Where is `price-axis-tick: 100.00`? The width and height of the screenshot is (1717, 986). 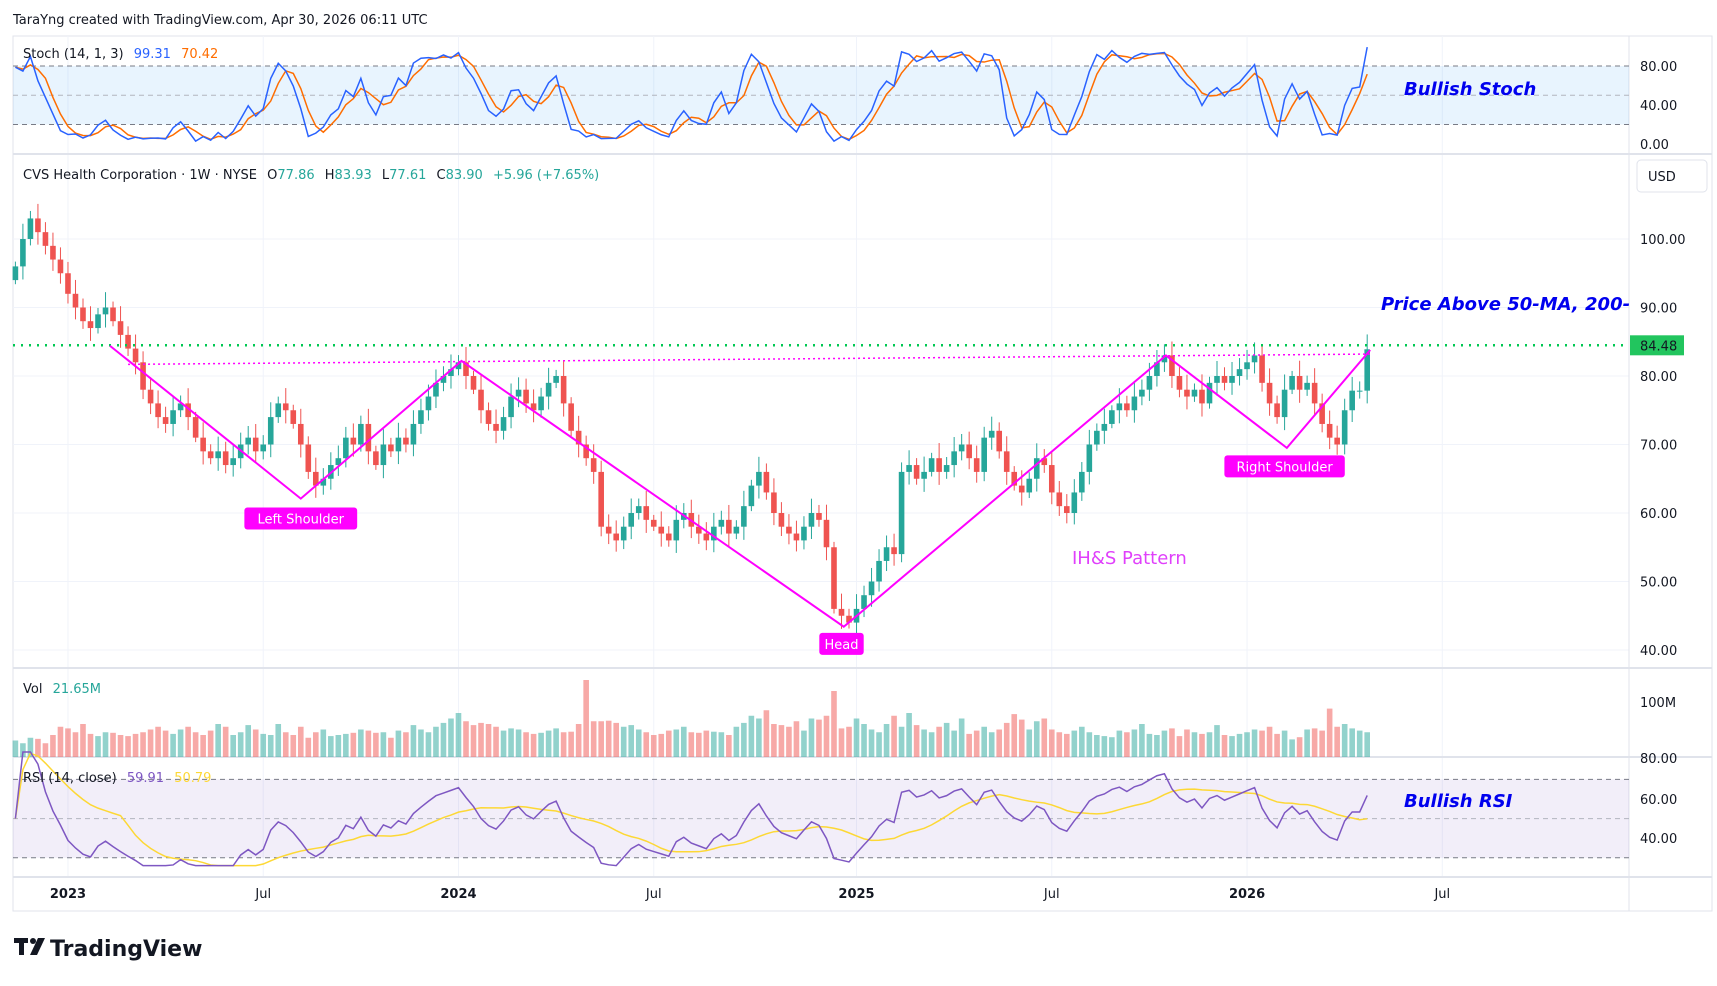 price-axis-tick: 100.00 is located at coordinates (1663, 240).